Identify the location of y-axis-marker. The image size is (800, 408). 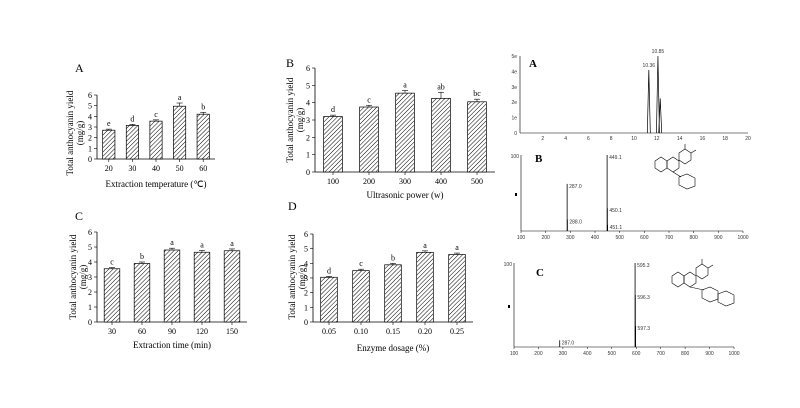
(509, 306).